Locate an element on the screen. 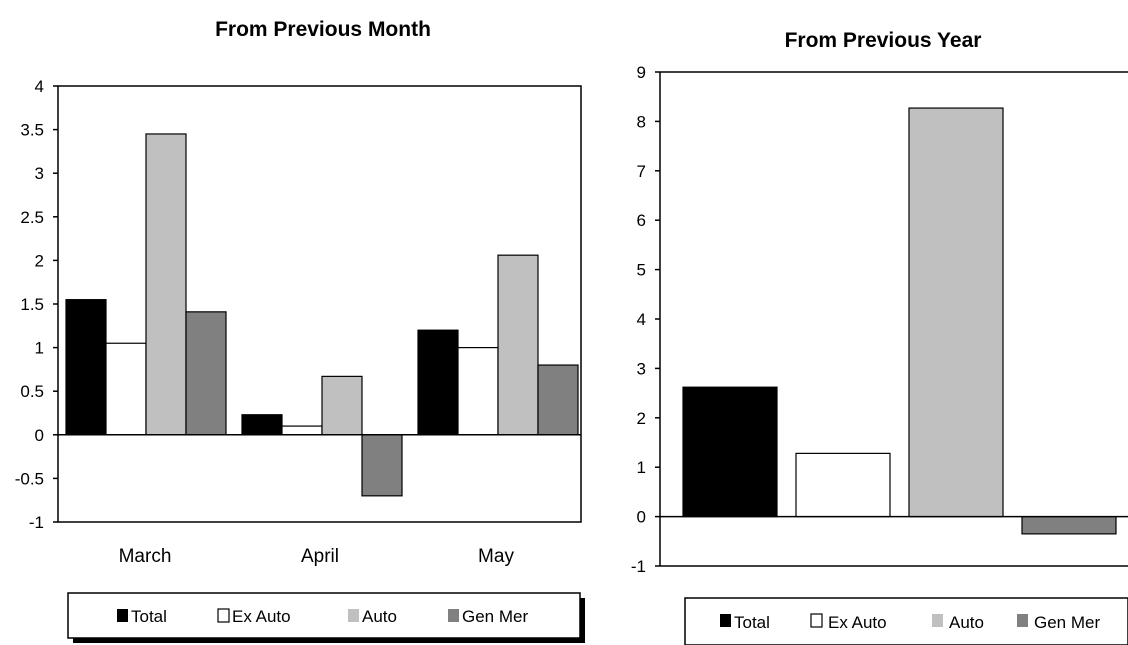  y-tick-label: 3.5 is located at coordinates (32, 130).